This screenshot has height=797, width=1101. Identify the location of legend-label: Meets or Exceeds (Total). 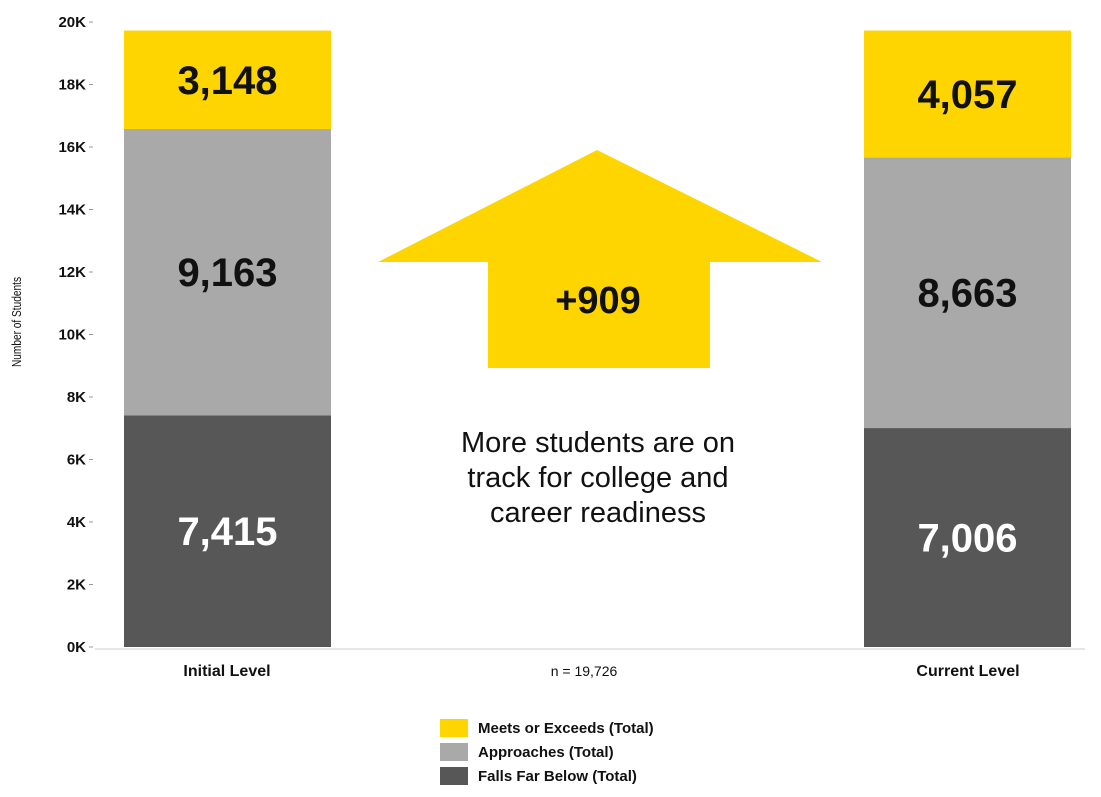
(566, 728).